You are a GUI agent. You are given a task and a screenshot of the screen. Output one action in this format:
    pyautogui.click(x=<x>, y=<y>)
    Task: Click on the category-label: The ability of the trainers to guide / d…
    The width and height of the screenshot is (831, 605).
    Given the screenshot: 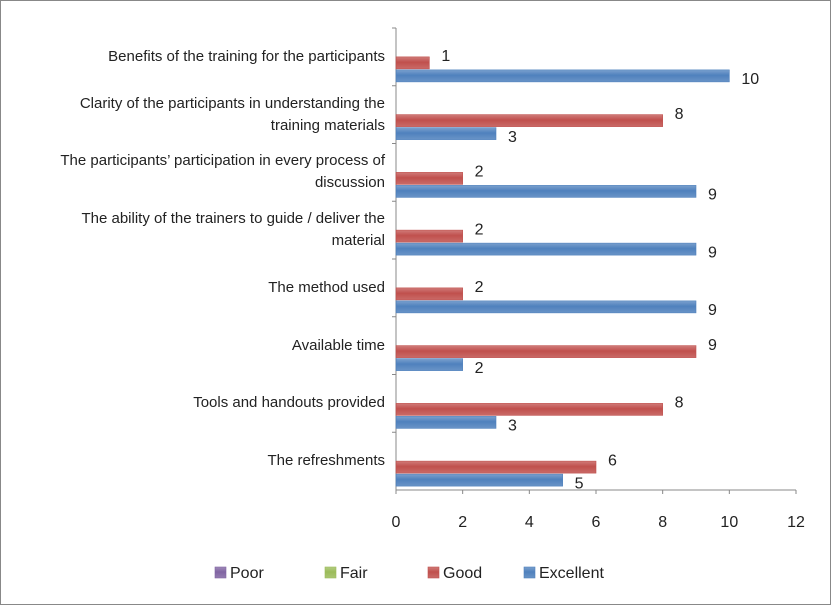 What is the action you would take?
    pyautogui.click(x=233, y=230)
    